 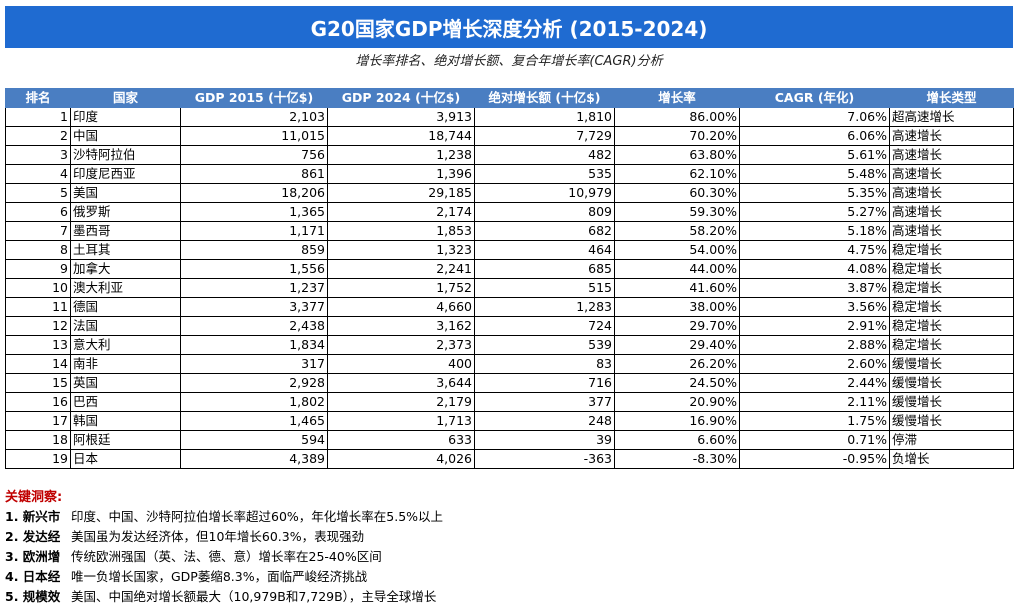 I want to click on growth-rate-cell: 59.30%, so click(x=677, y=212).